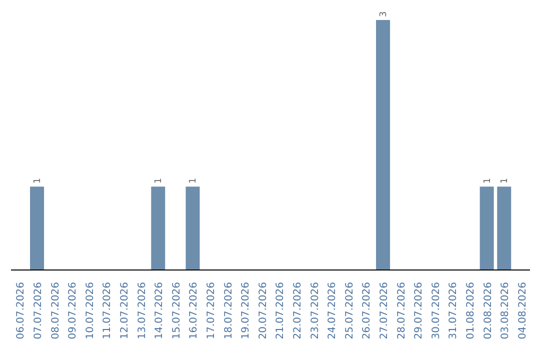 This screenshot has width=540, height=340. Describe the element at coordinates (73, 311) in the screenshot. I see `x-tick-label: 09.07.2026` at that location.